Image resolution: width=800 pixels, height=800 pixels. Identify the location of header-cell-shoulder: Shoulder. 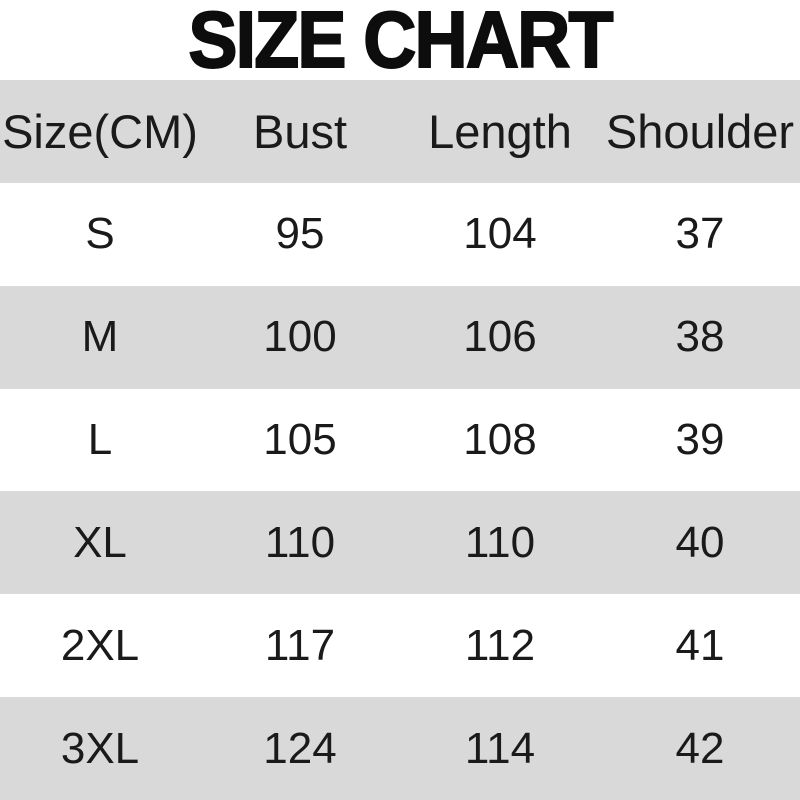
(700, 131).